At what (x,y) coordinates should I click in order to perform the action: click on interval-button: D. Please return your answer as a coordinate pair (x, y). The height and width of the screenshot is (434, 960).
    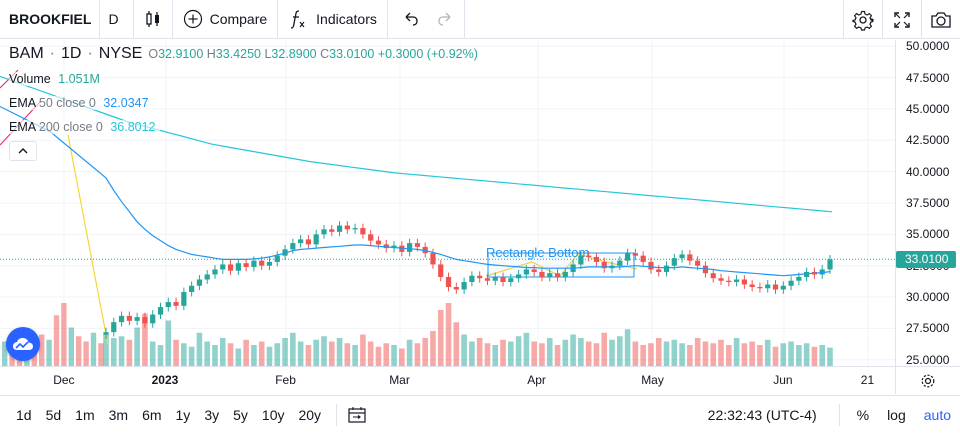
    Looking at the image, I should click on (117, 19).